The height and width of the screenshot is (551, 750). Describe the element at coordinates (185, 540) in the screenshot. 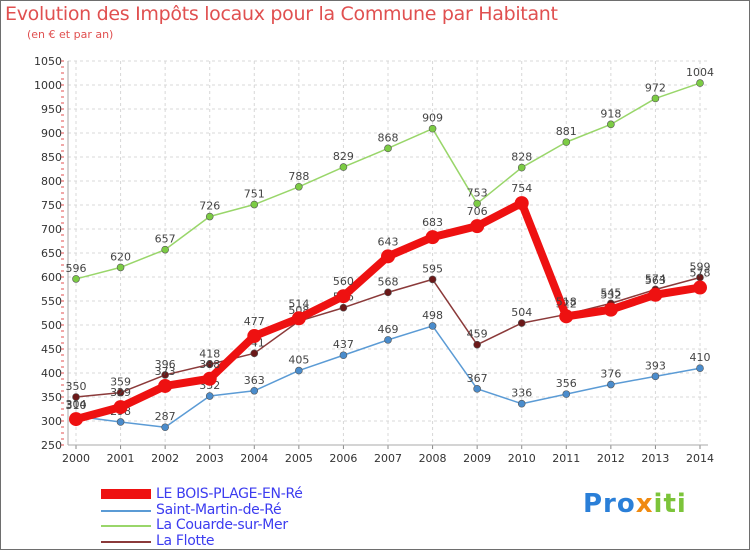

I see `legend-label: La Flotte` at that location.